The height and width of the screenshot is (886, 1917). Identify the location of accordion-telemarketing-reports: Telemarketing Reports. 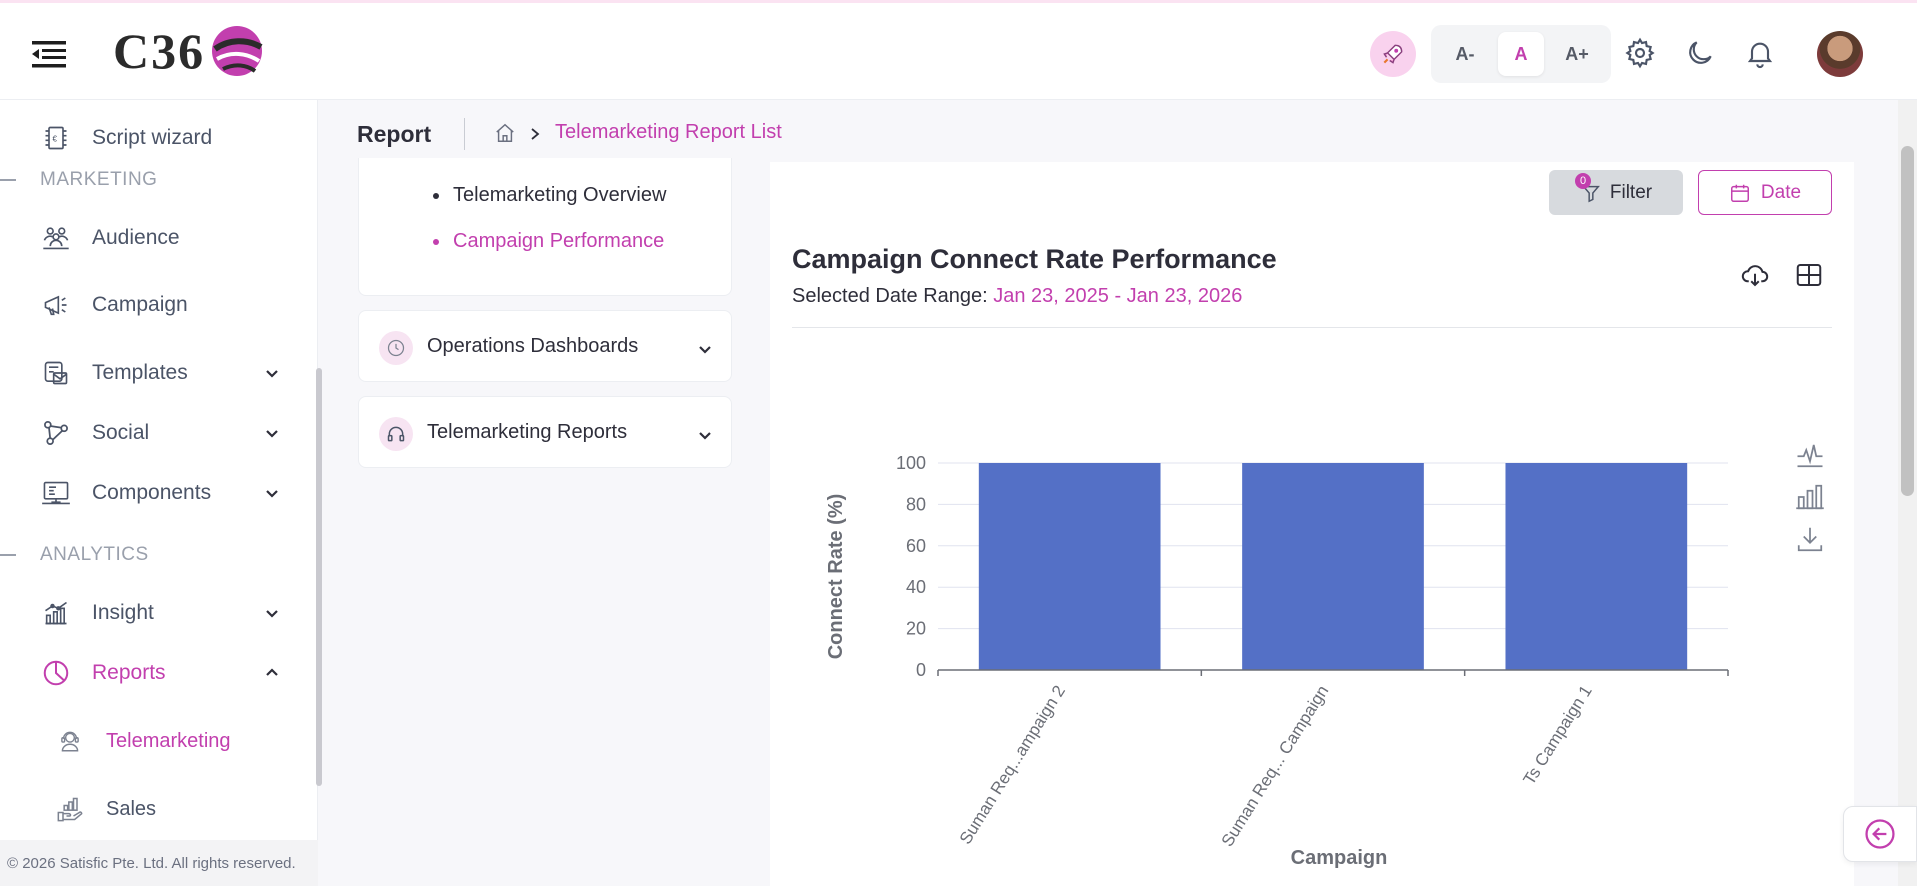
(545, 432).